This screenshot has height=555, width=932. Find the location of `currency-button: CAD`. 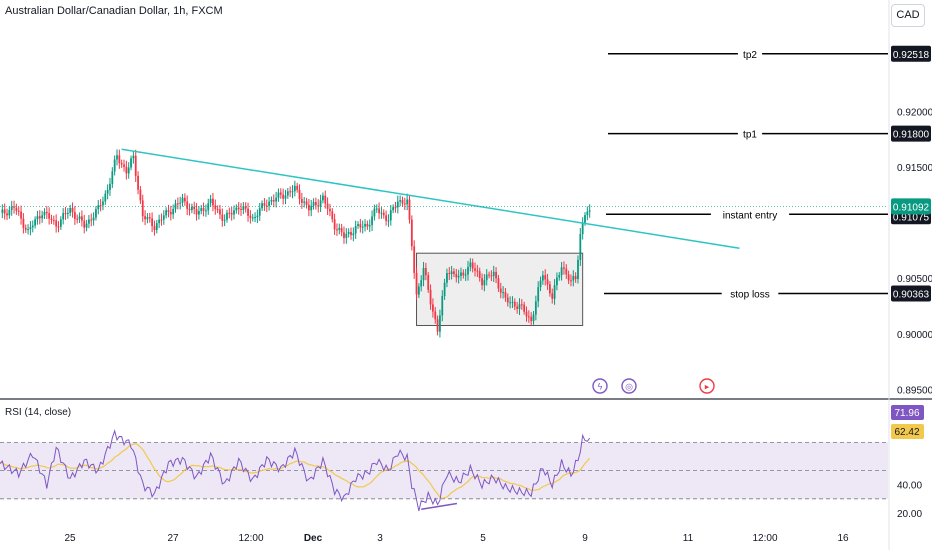

currency-button: CAD is located at coordinates (908, 15).